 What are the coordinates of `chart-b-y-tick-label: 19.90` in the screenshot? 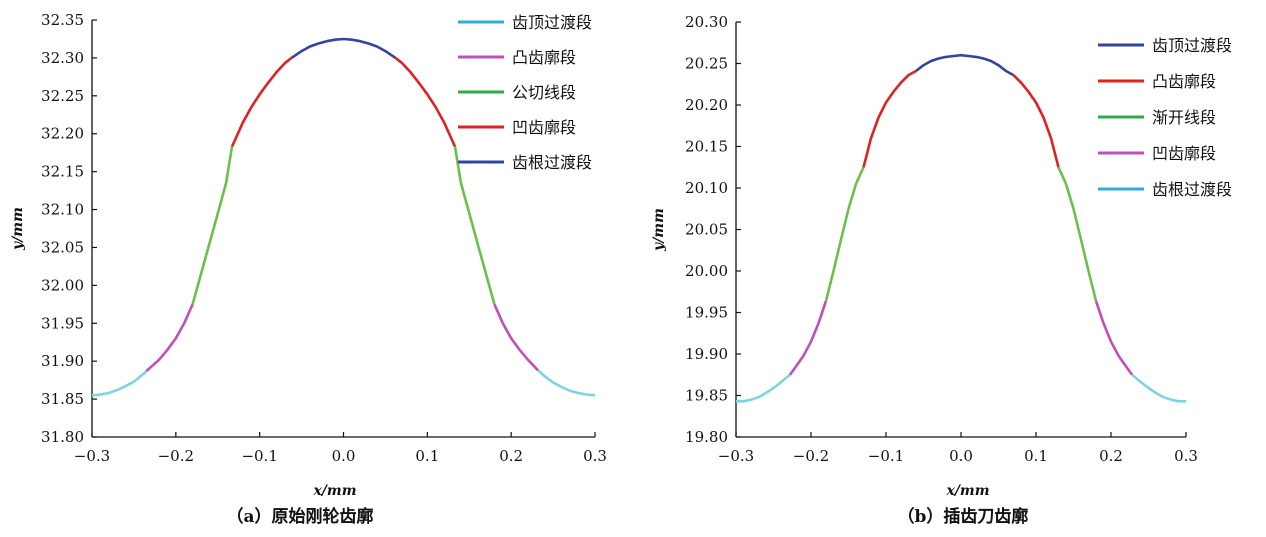 It's located at (706, 354).